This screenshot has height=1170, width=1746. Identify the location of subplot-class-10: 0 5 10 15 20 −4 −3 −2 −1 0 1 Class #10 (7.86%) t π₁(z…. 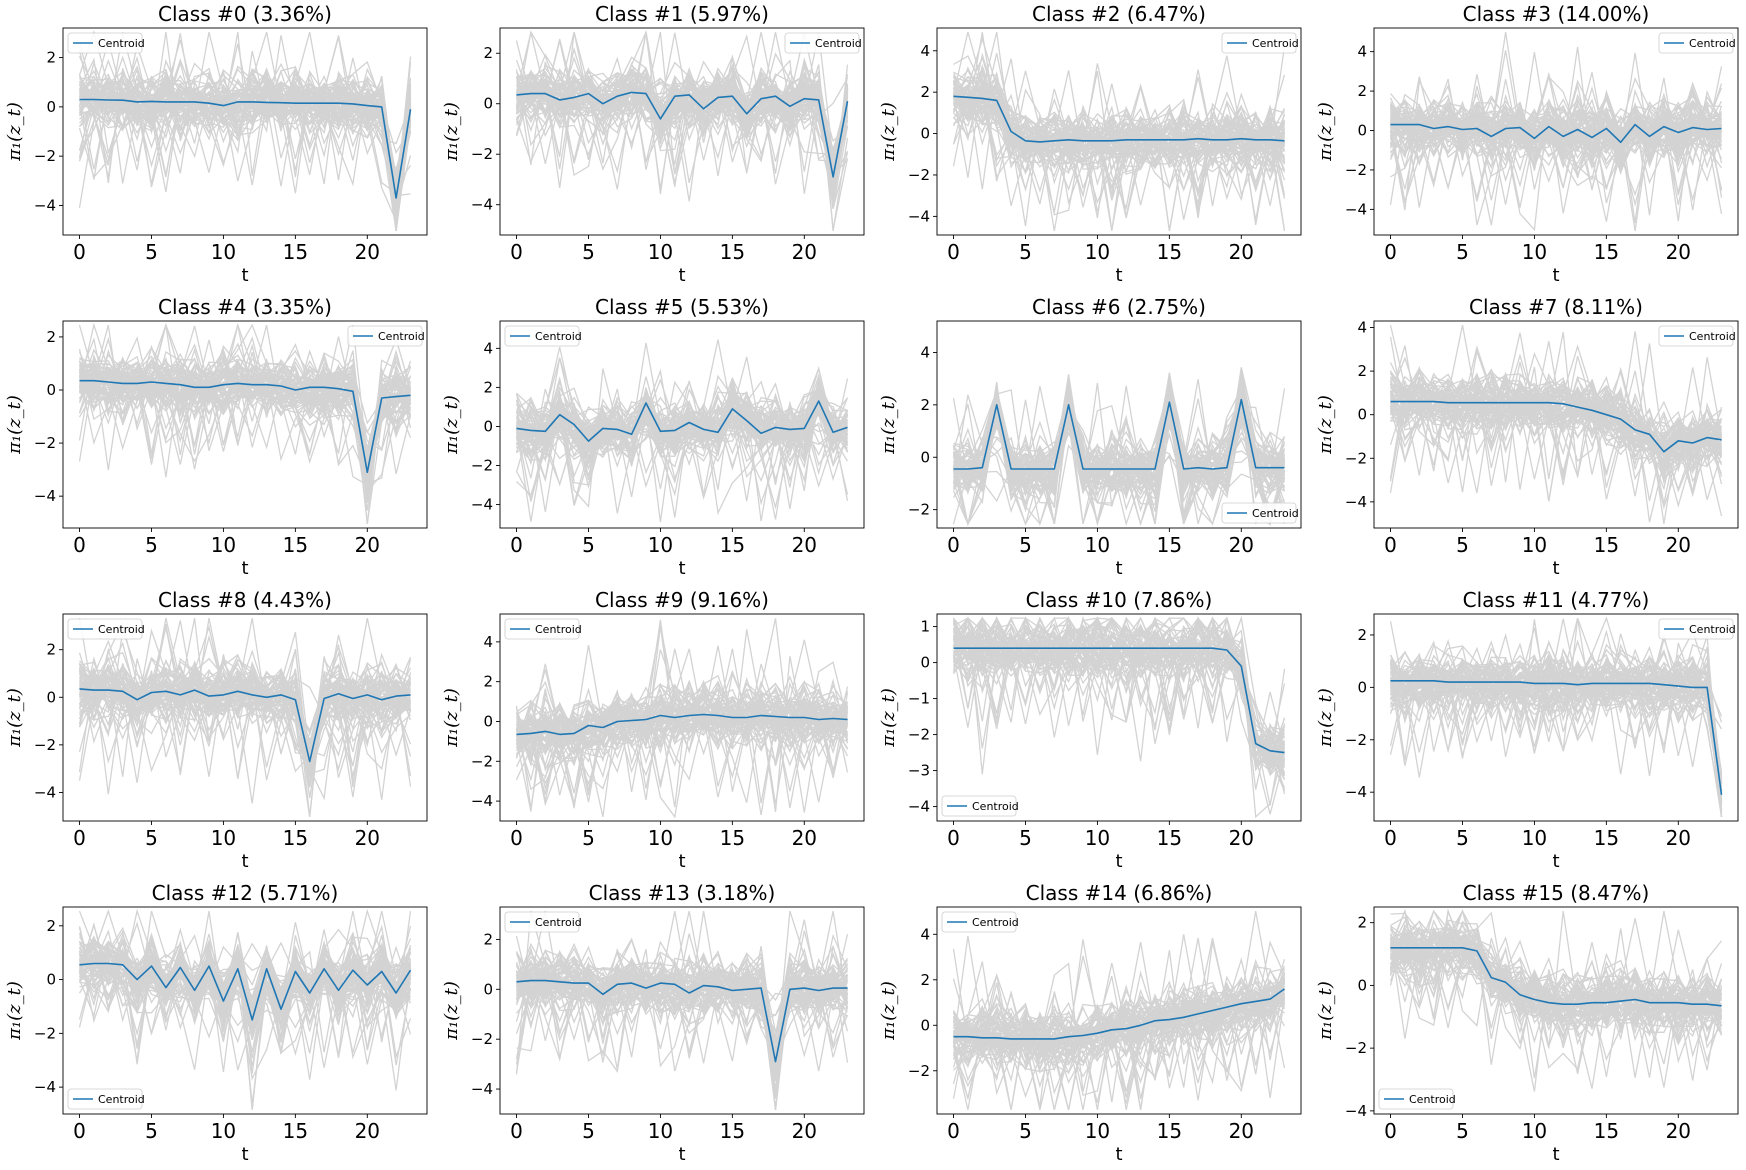
(1090, 730).